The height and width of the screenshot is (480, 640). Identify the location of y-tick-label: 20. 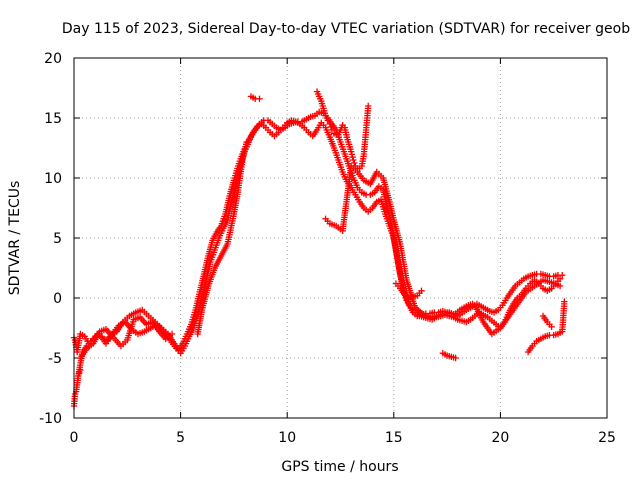
(53, 59).